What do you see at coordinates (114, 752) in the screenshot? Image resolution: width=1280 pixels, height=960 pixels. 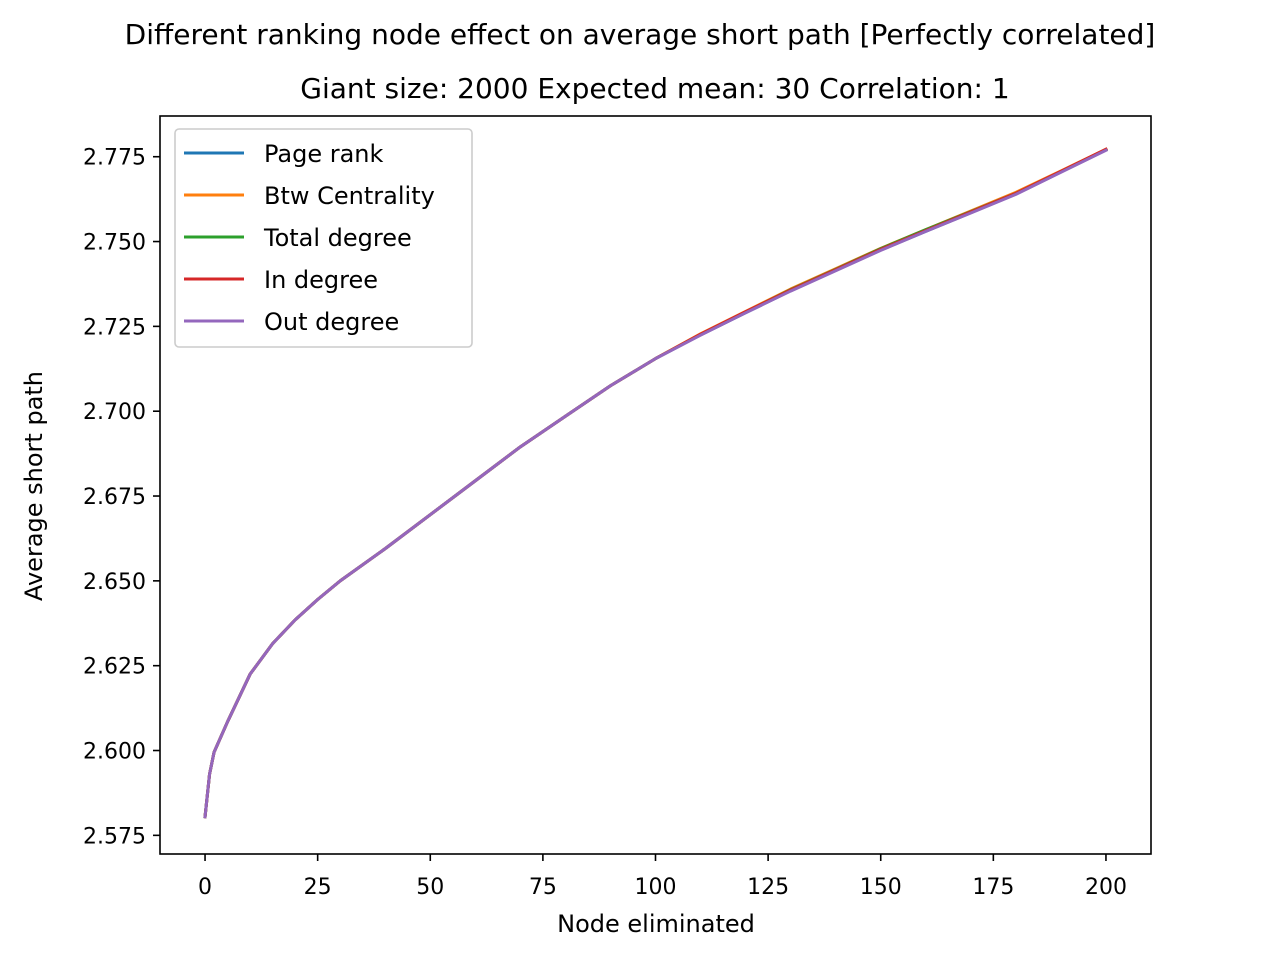 I see `y-tick-label: 2.600` at bounding box center [114, 752].